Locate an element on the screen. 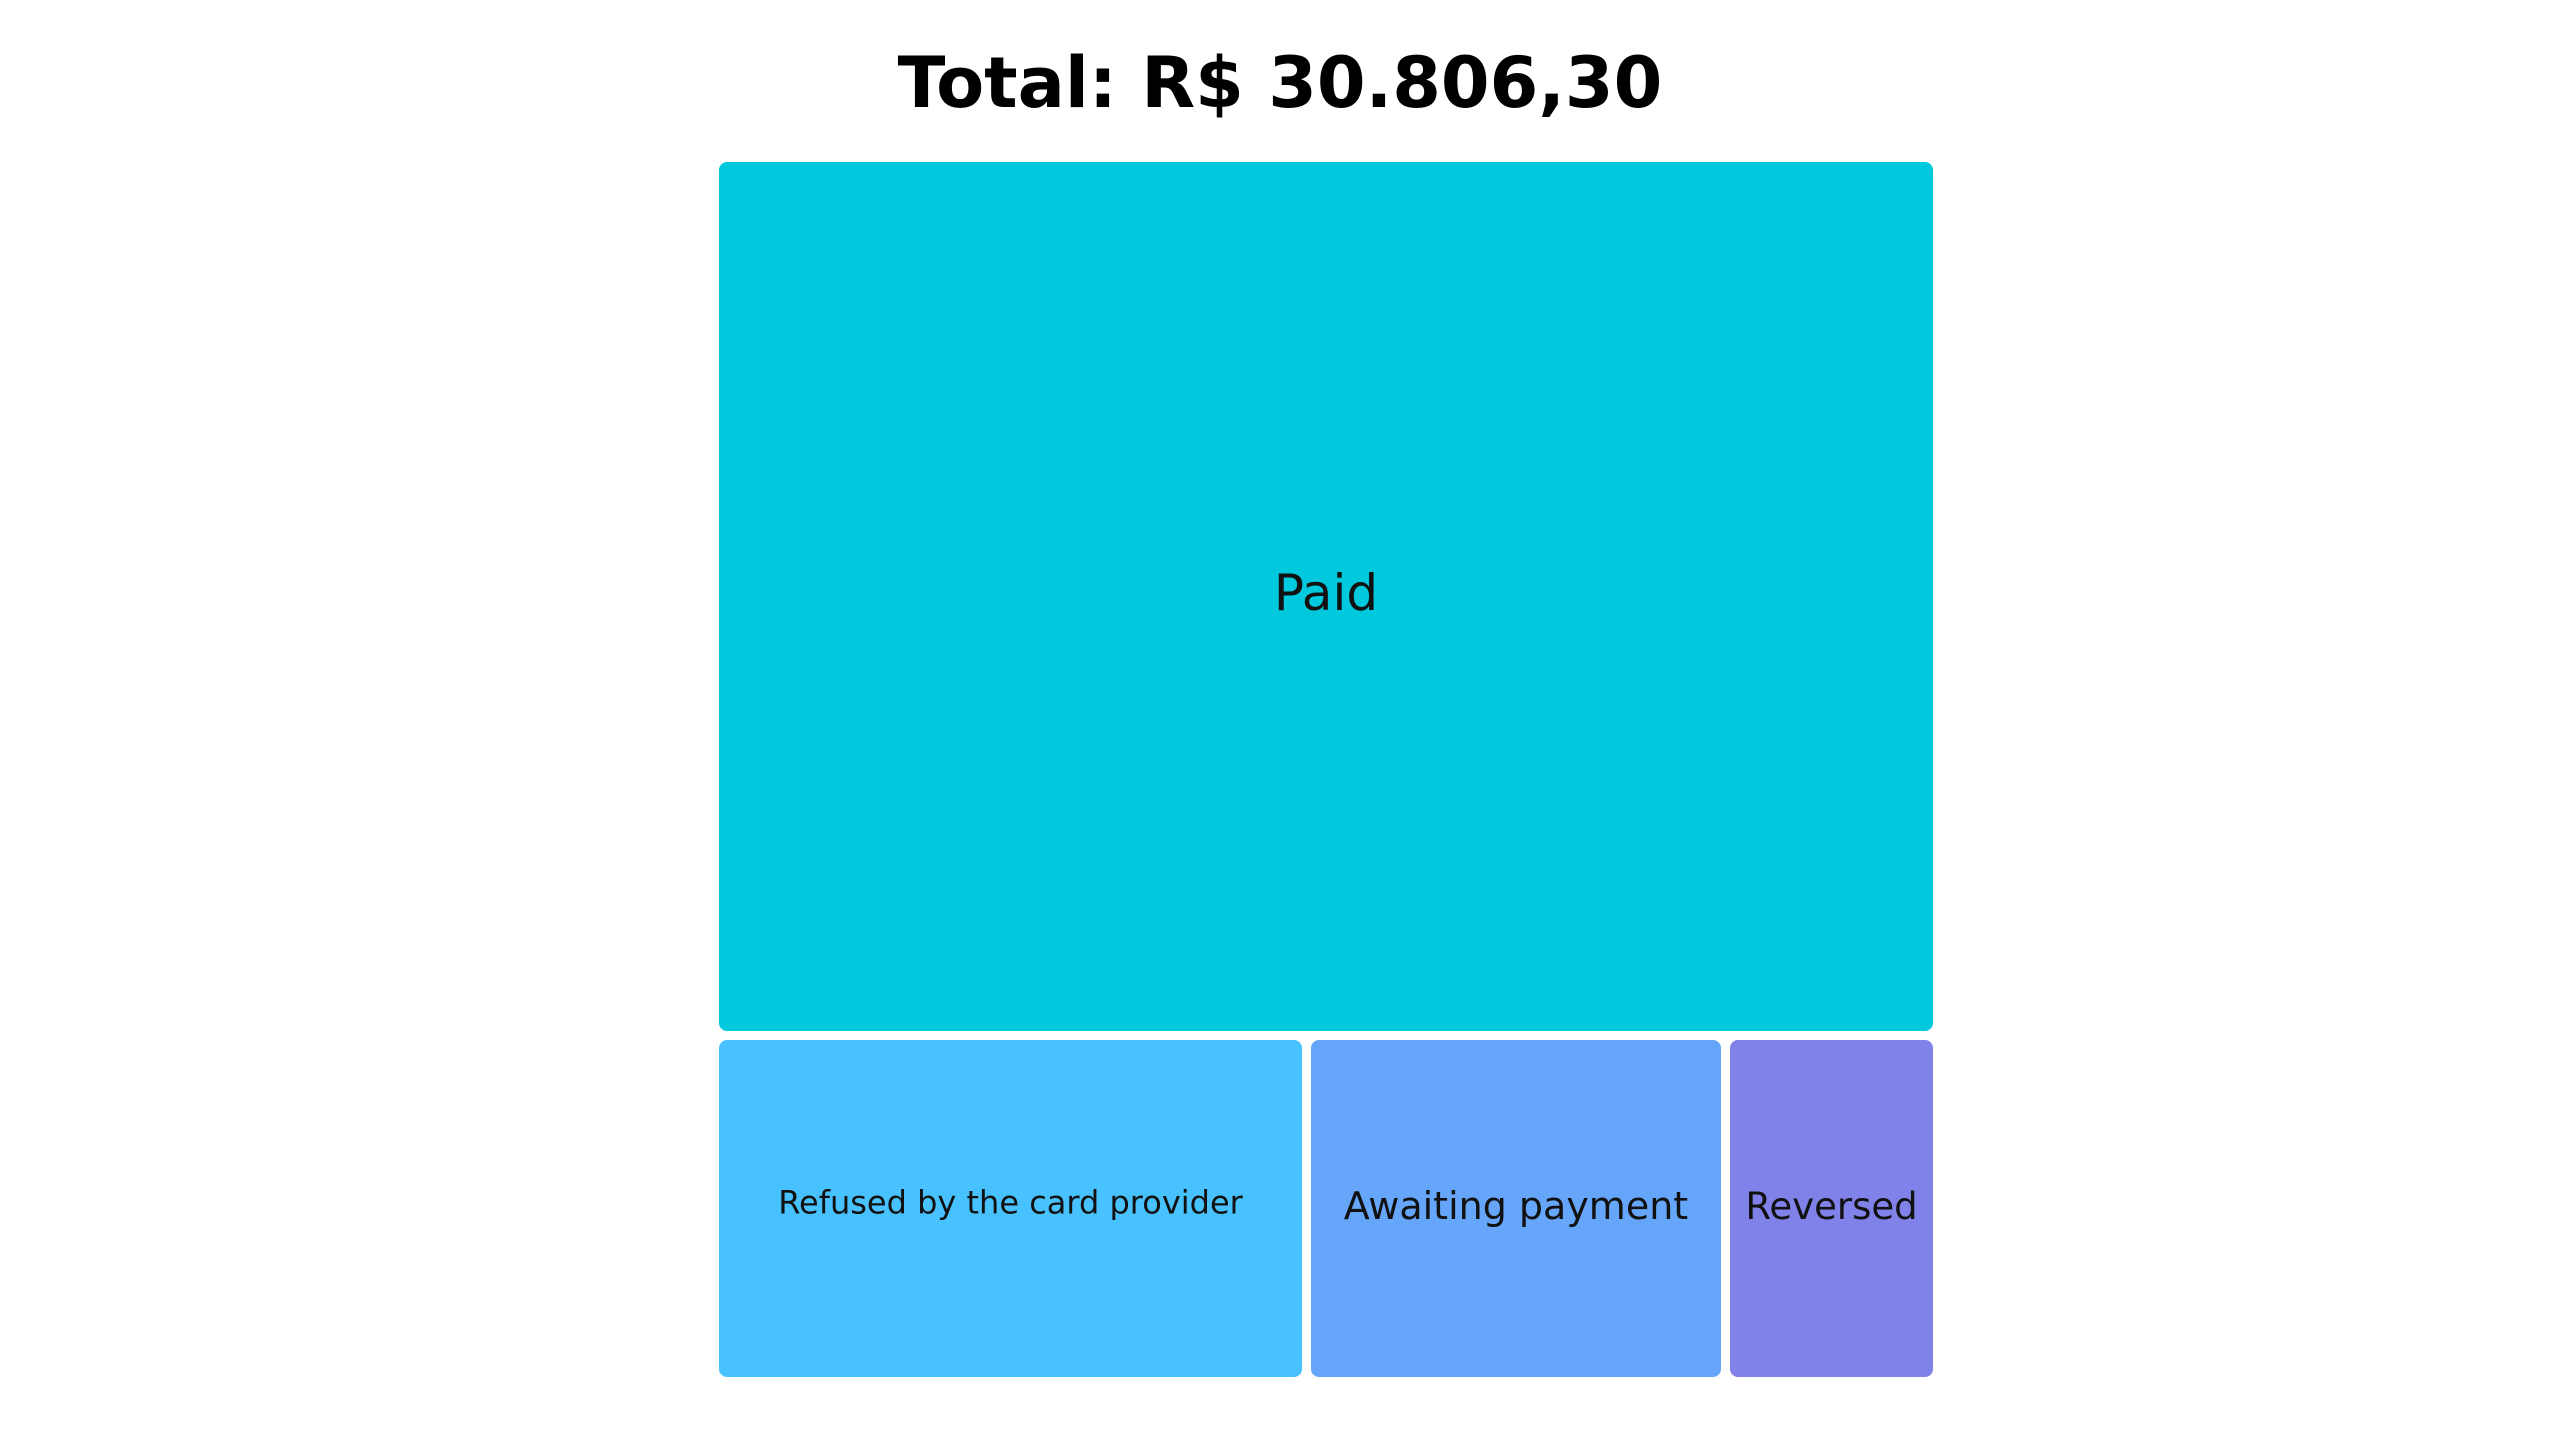  tile-reversed is located at coordinates (1831, 1208).